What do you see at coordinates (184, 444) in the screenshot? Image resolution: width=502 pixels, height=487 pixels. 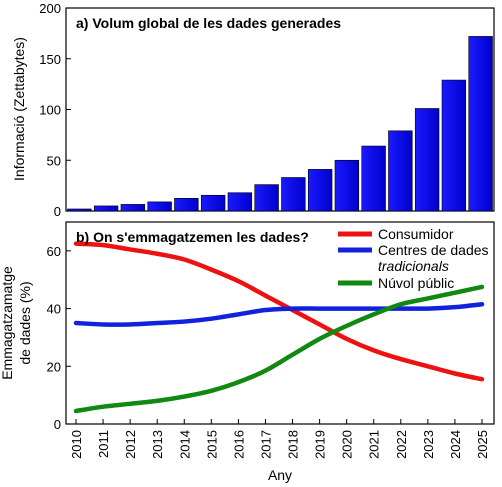 I see `panel-b-xtick-label: 2014` at bounding box center [184, 444].